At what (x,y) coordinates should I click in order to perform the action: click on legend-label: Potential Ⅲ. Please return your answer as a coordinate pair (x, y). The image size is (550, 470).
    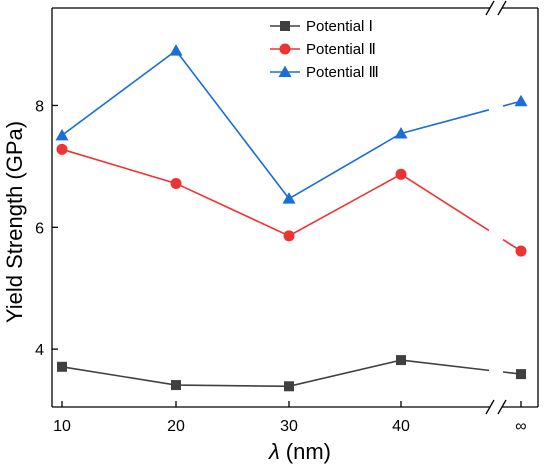
    Looking at the image, I should click on (342, 72).